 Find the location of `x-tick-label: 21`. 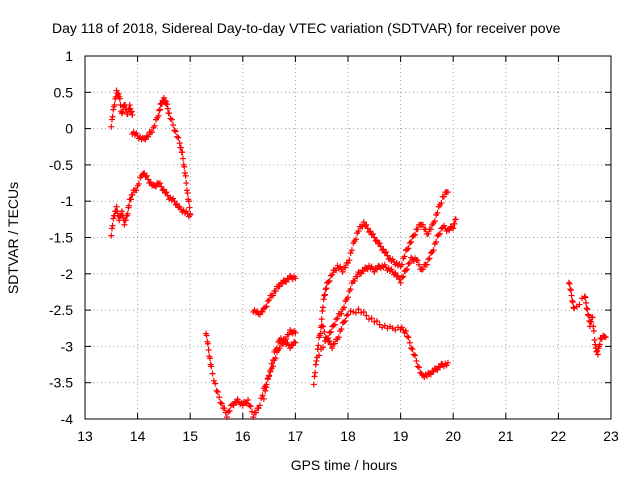

x-tick-label: 21 is located at coordinates (506, 436).